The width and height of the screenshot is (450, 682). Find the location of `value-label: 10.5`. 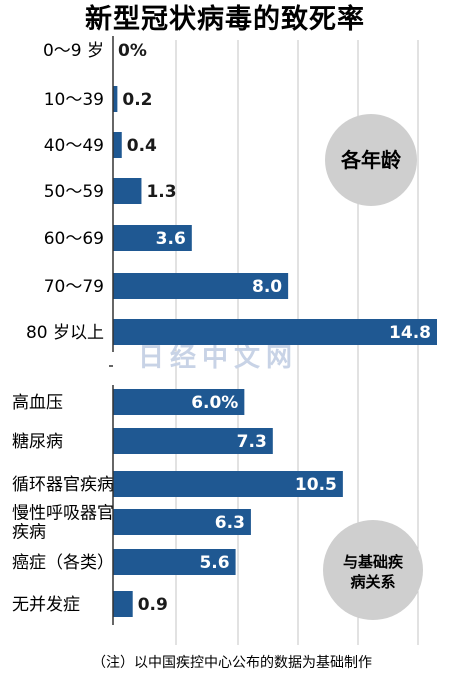

value-label: 10.5 is located at coordinates (316, 485).